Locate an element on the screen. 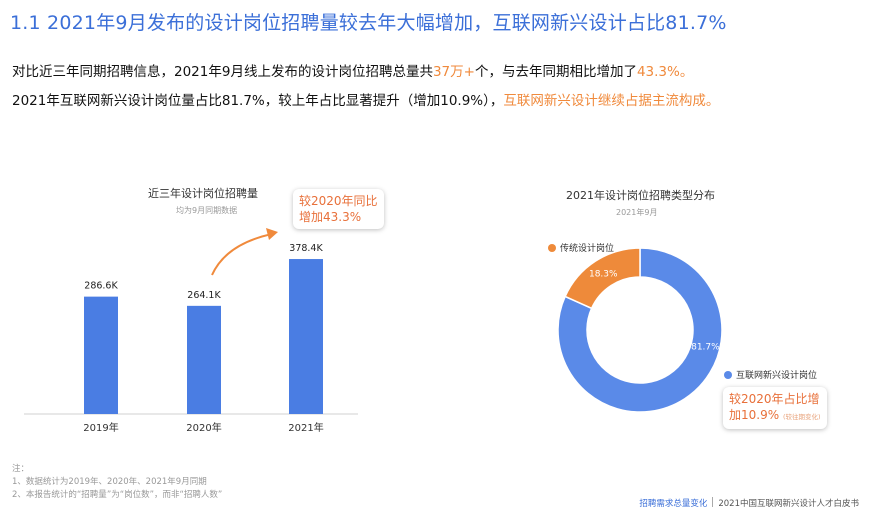 This screenshot has height=515, width=871. mainstream-highlight: 互联网新兴设计继续占据主流构成。 is located at coordinates (611, 101).